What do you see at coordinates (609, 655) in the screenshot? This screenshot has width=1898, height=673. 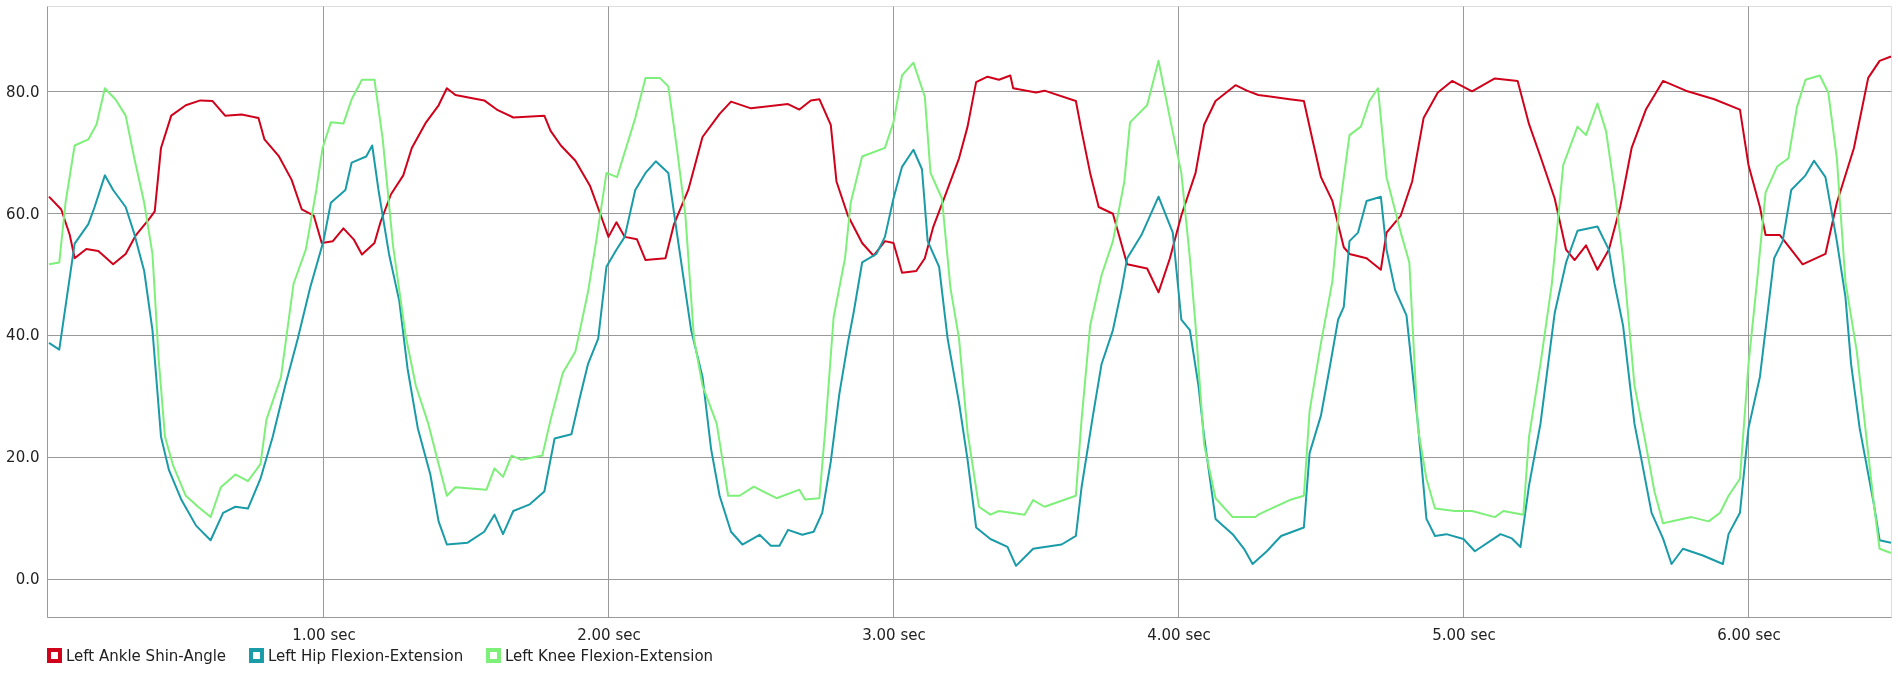 I see `legend-label: Left Knee Flexion-Extension` at bounding box center [609, 655].